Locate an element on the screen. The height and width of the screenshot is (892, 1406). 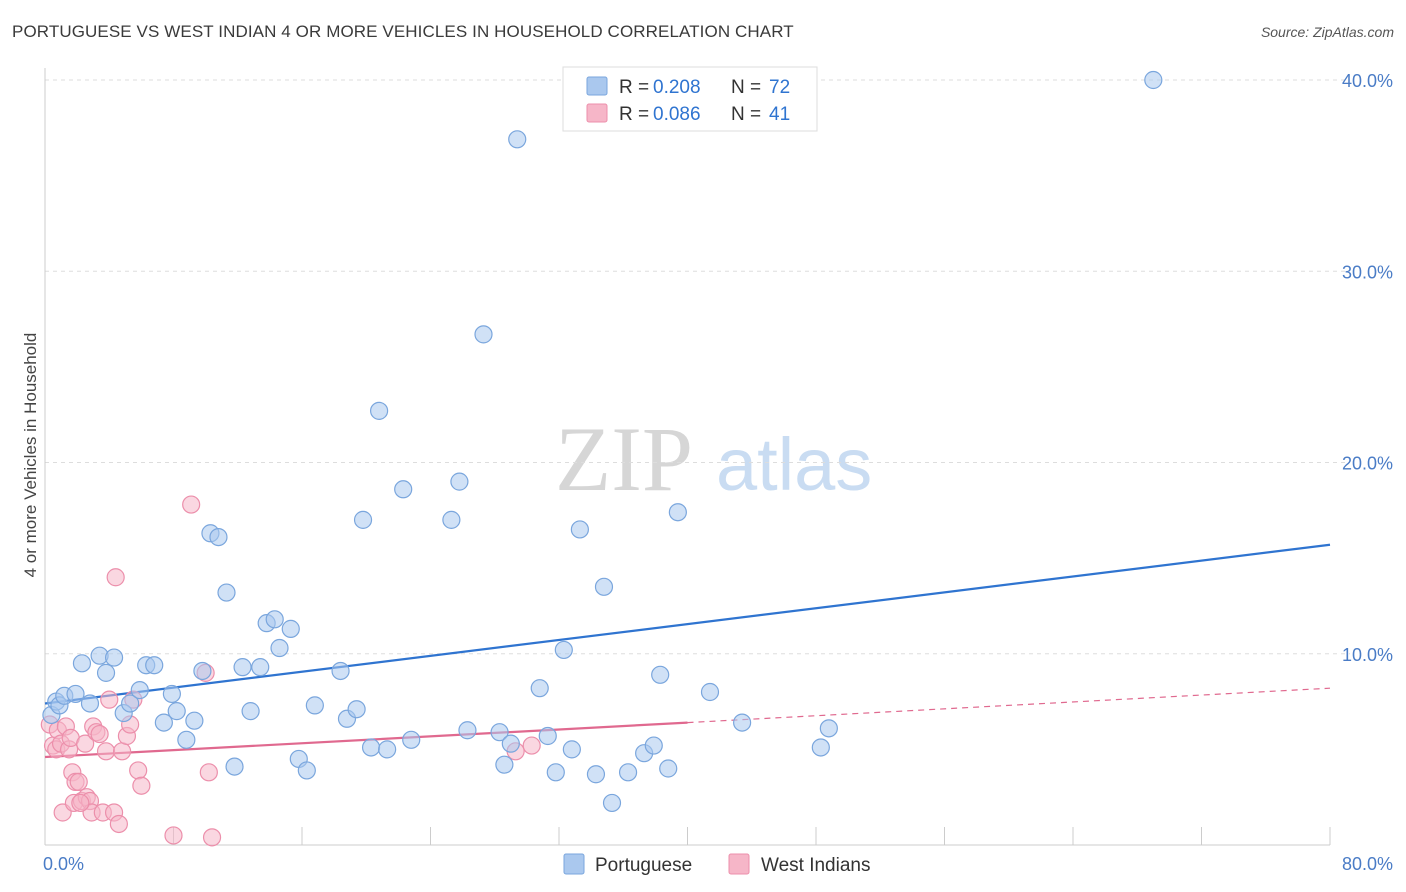
legend-swatch-portuguese is located at coordinates (597, 86).